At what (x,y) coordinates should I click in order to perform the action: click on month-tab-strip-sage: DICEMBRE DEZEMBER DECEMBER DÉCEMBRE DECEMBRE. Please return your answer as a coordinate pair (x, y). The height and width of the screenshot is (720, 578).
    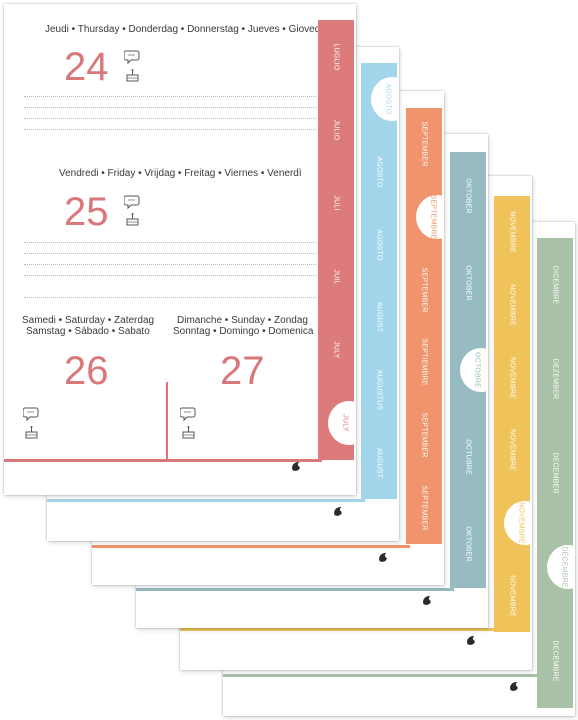
    Looking at the image, I should click on (555, 473).